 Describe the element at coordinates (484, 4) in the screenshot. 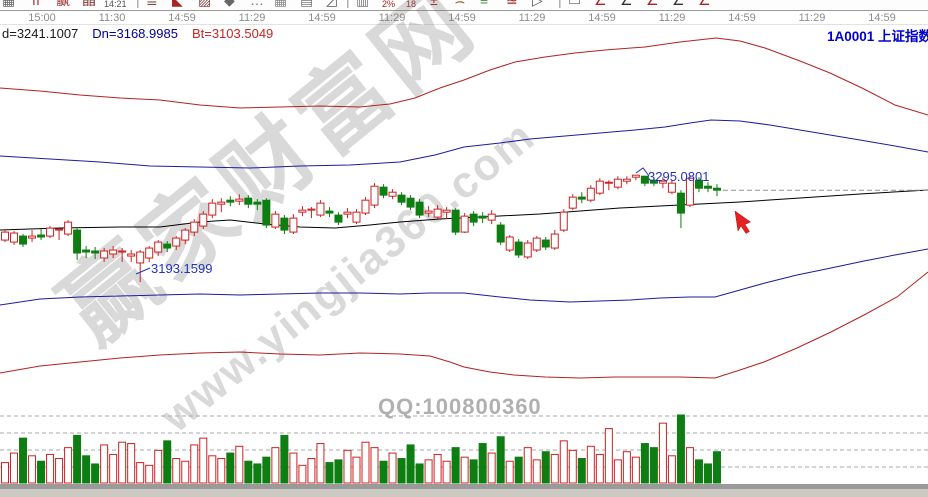

I see `toolbar-icon: ≡` at that location.